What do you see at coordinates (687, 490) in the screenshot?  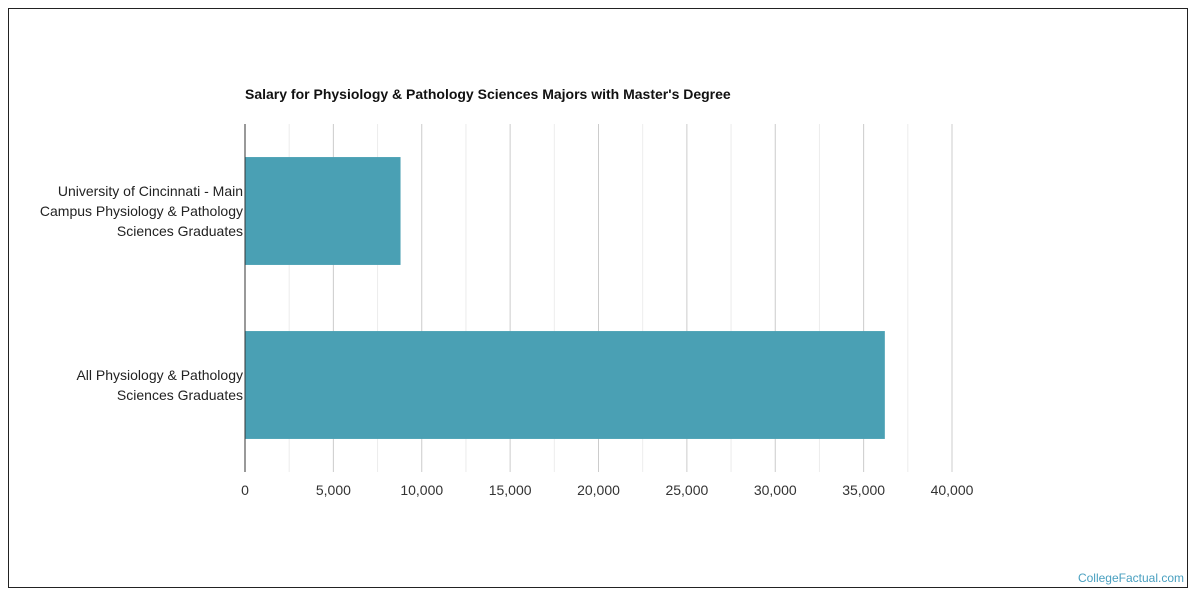 I see `x-tick-label: 25,000` at bounding box center [687, 490].